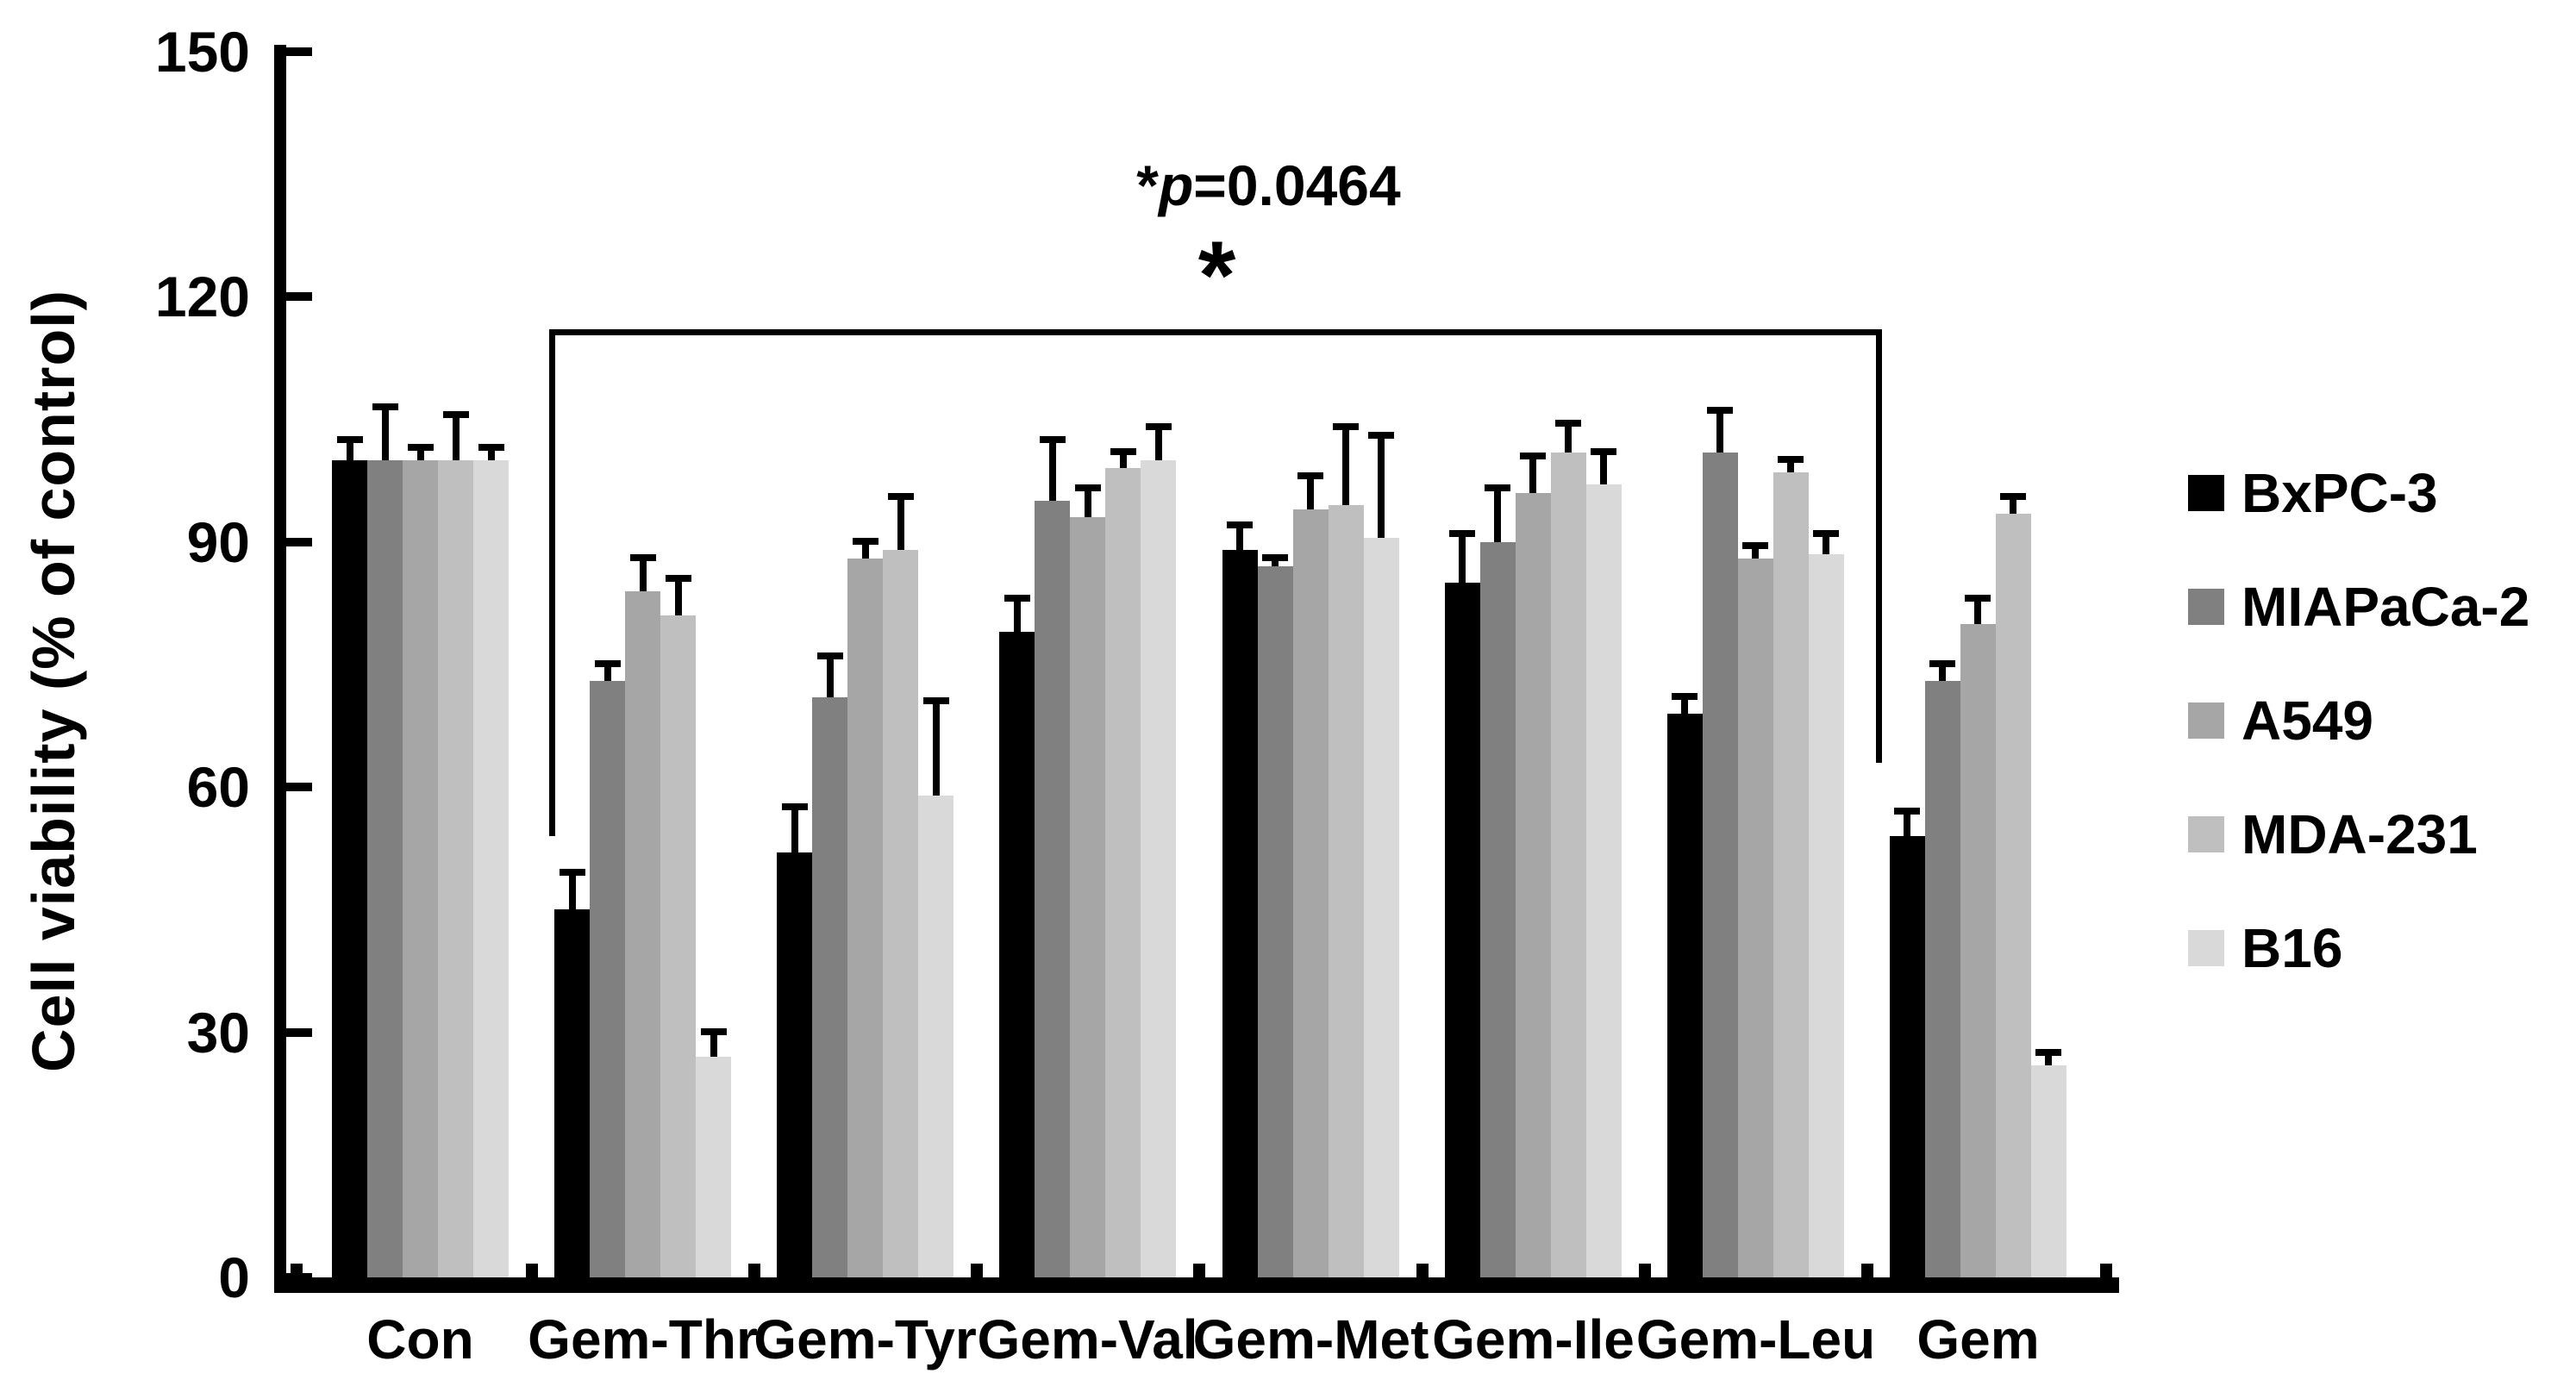 The width and height of the screenshot is (2576, 1386). Describe the element at coordinates (1240, 899) in the screenshot. I see `bar-bxpc-3-gem-met` at that location.